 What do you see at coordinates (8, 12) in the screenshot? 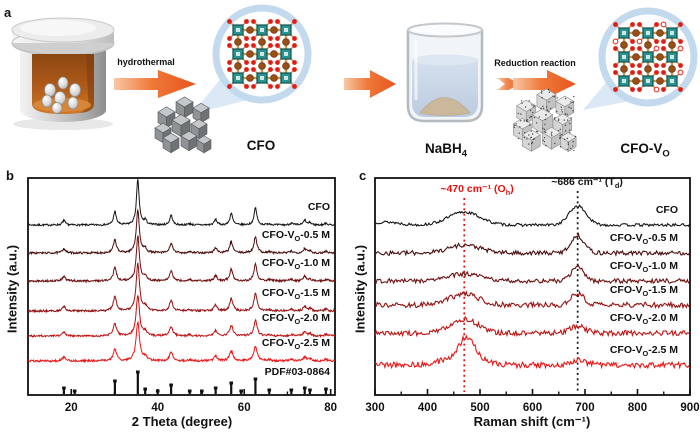
I see `panel-letter-a: a` at bounding box center [8, 12].